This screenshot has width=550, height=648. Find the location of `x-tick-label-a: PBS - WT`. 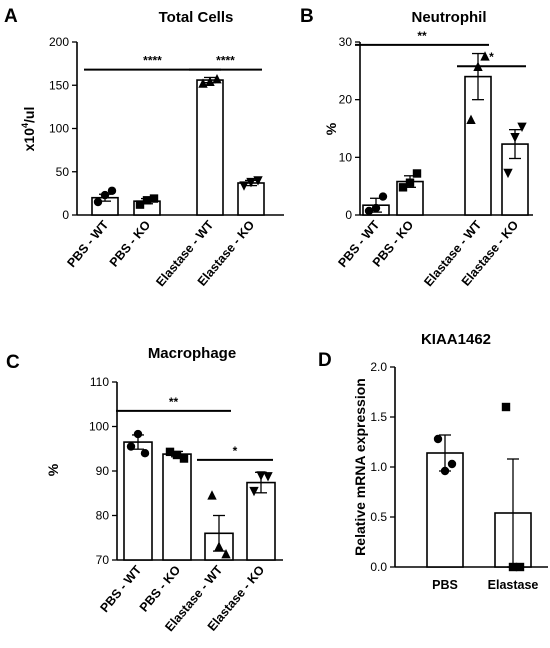

x-tick-label-a: PBS - WT is located at coordinates (87, 244).